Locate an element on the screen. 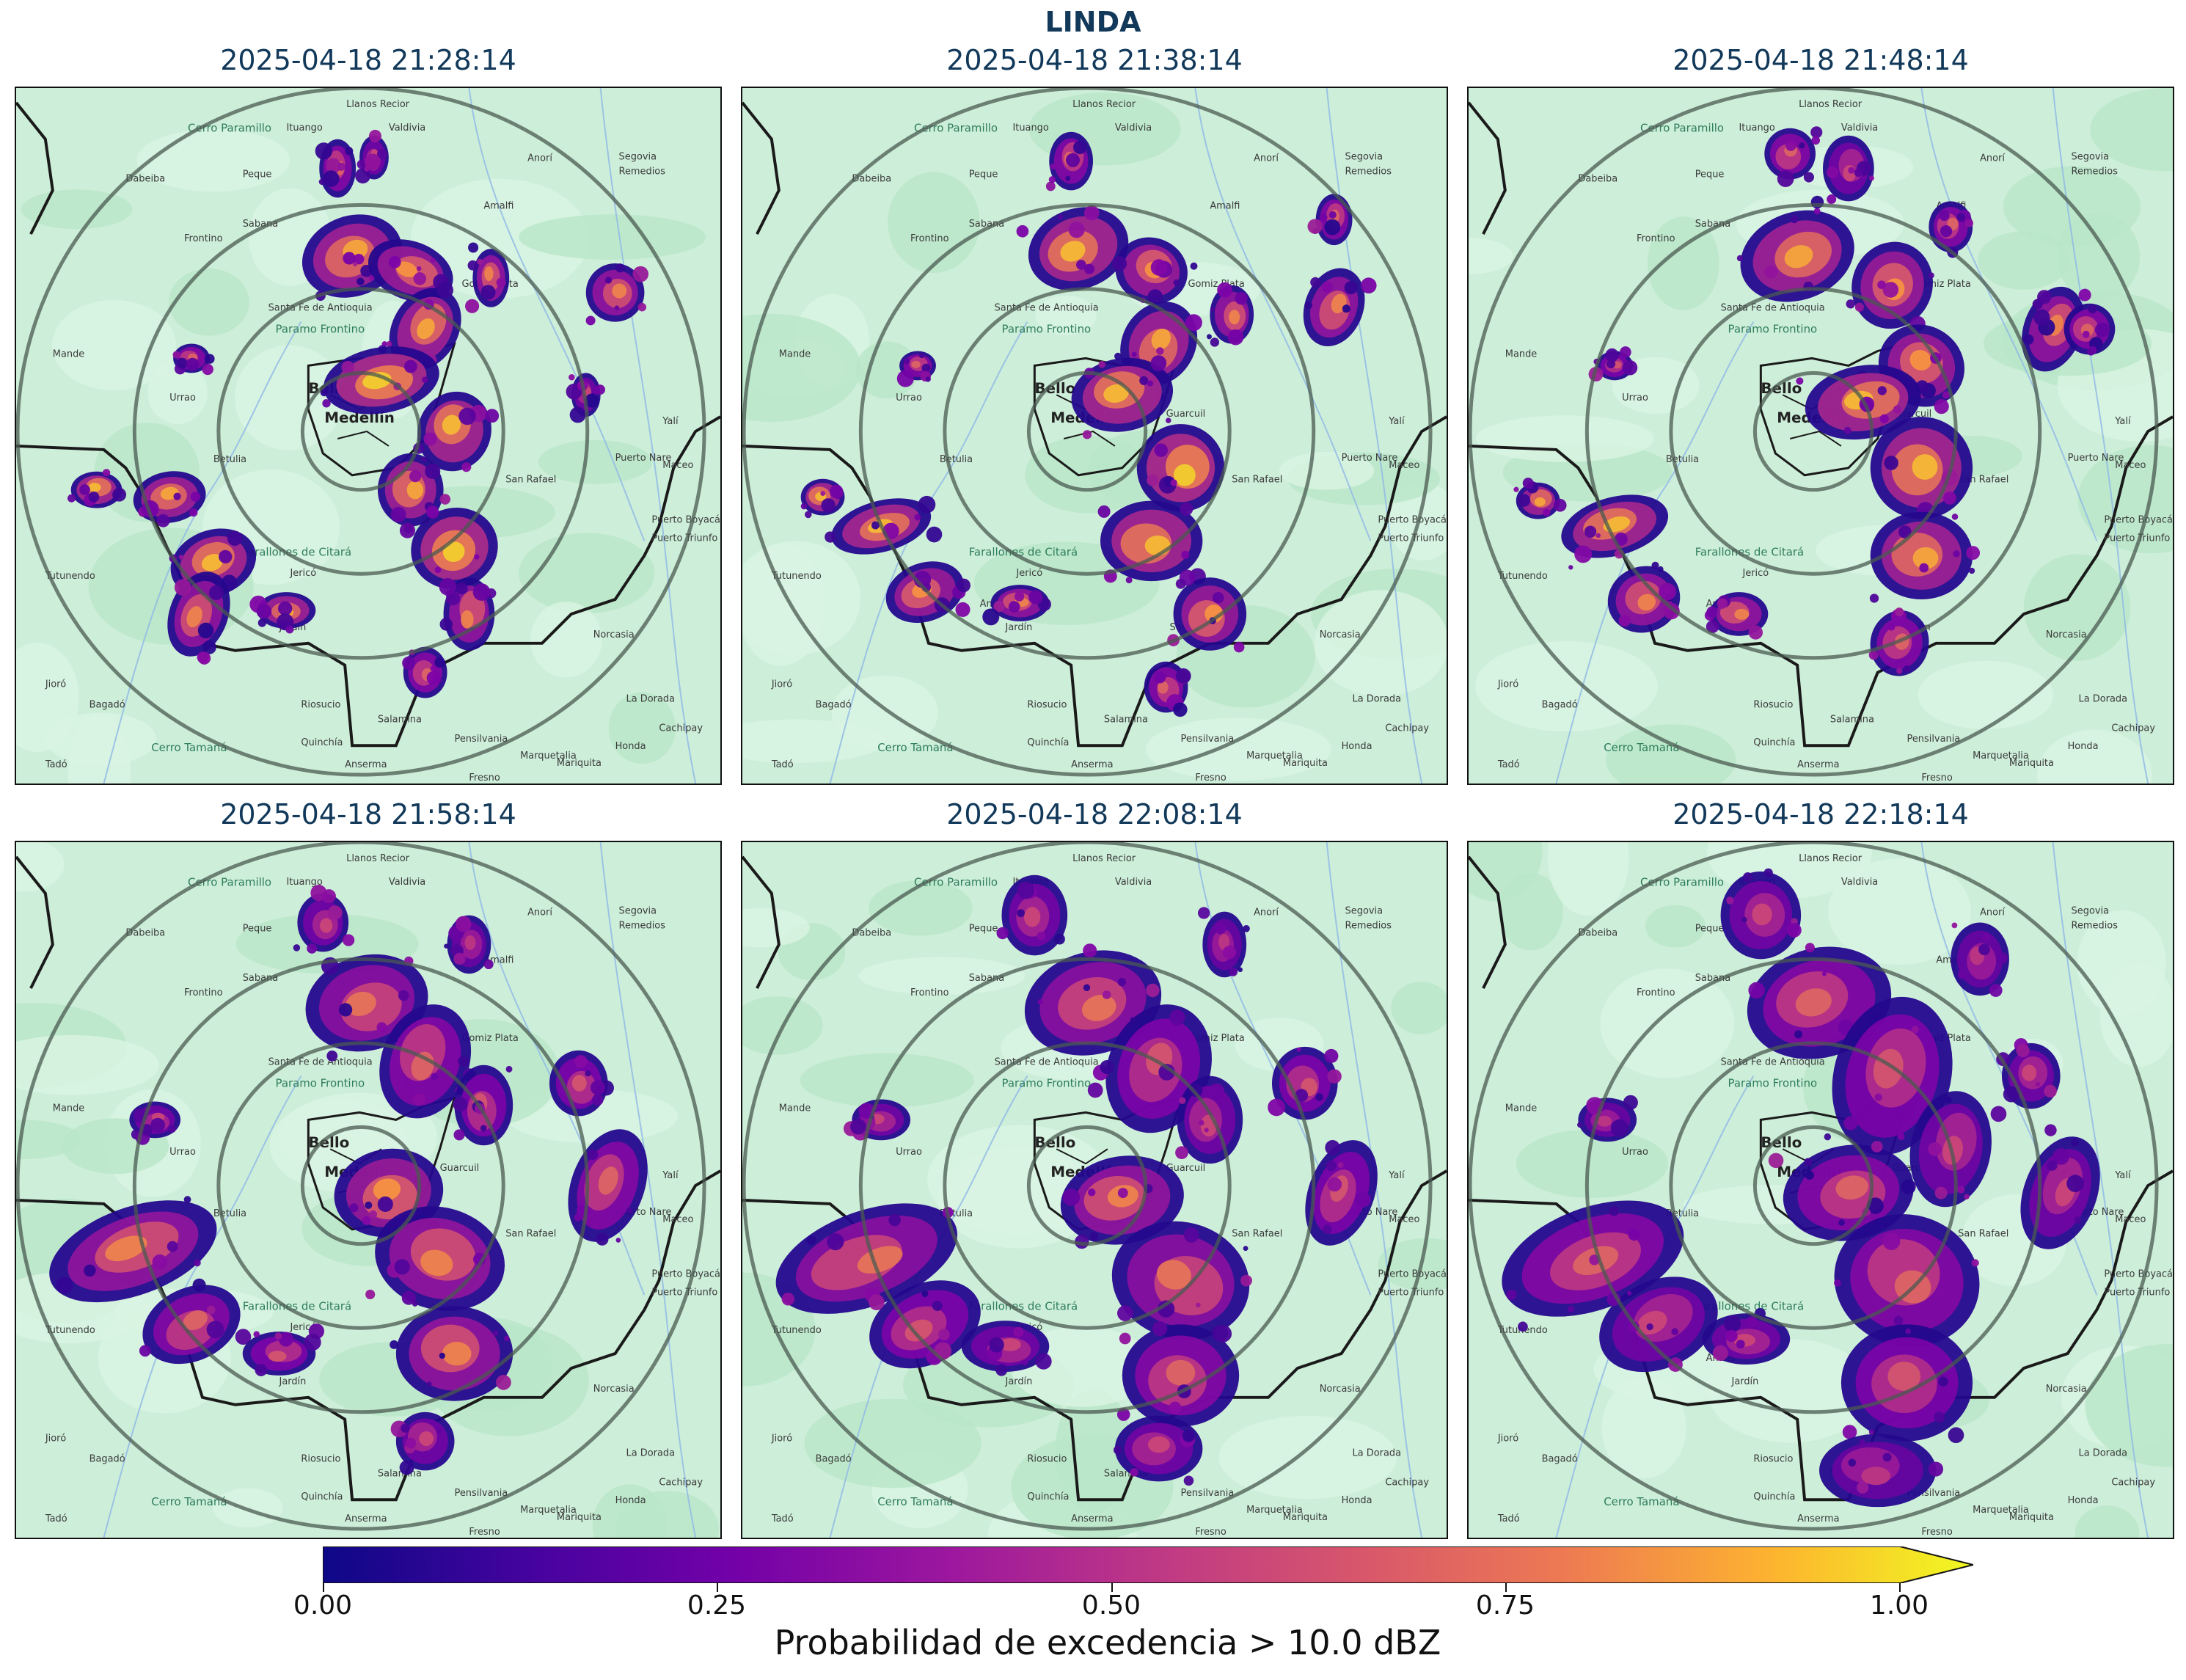  department-boundary is located at coordinates (368, 581).